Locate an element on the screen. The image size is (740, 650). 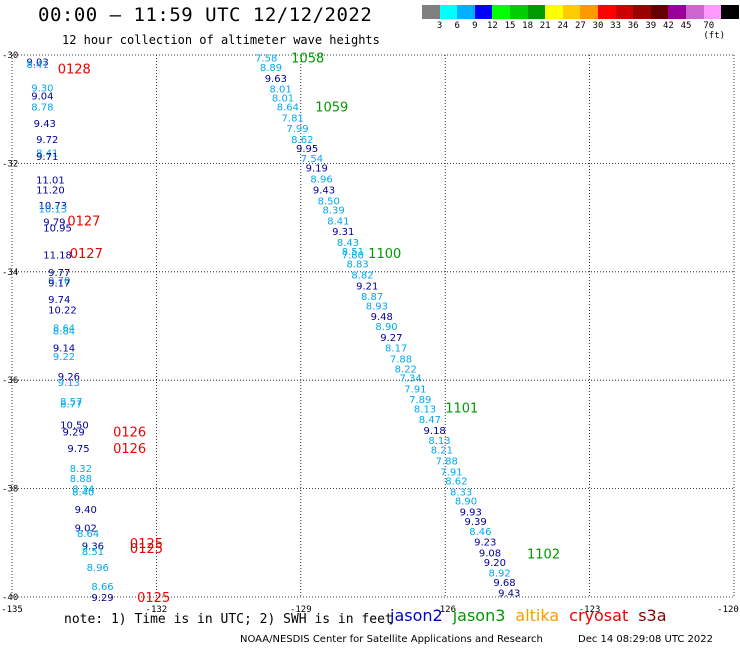
longitude-label: -129 is located at coordinates (301, 610).